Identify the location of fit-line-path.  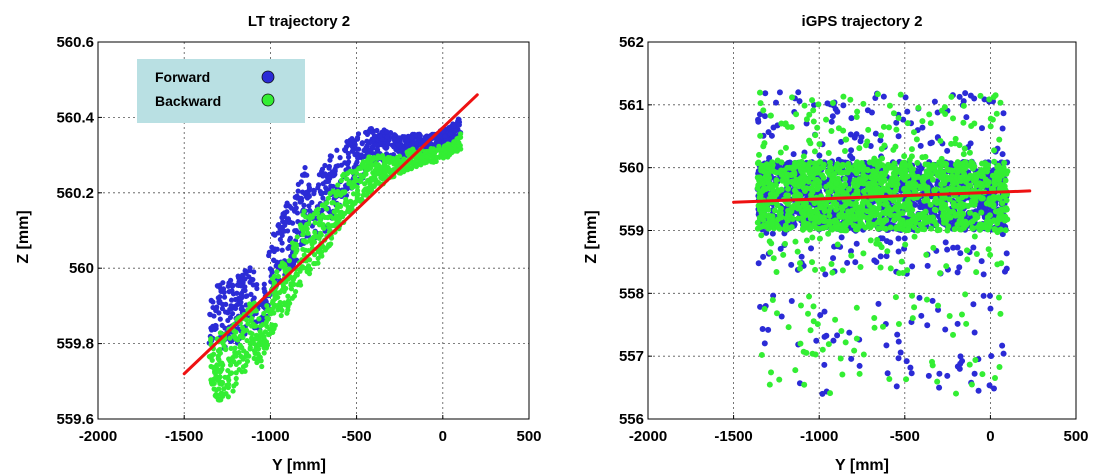
(882, 196).